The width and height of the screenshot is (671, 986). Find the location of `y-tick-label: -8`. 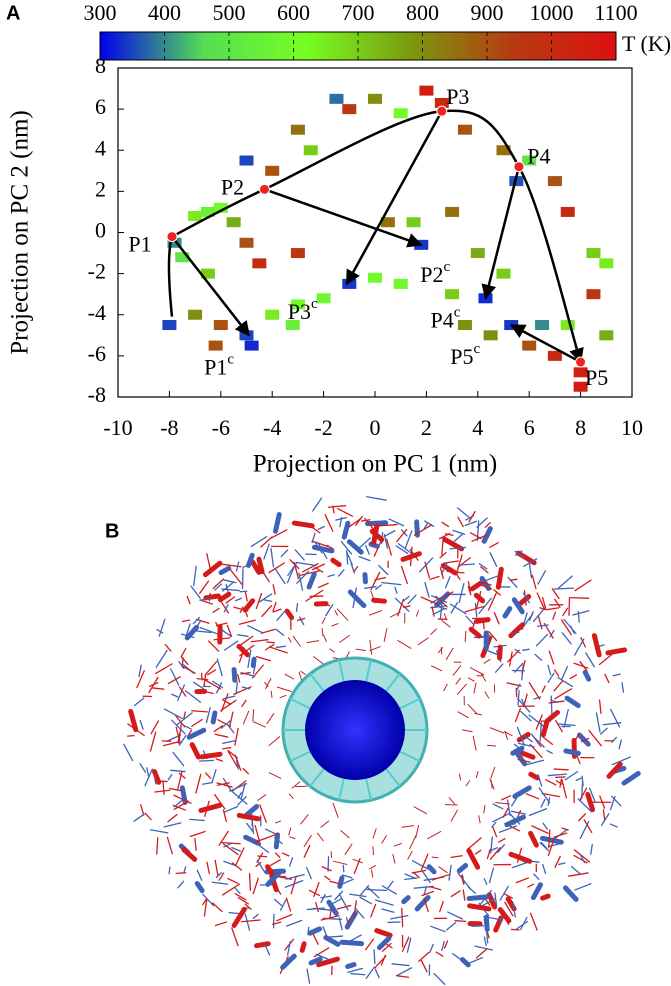

y-tick-label: -8 is located at coordinates (97, 394).